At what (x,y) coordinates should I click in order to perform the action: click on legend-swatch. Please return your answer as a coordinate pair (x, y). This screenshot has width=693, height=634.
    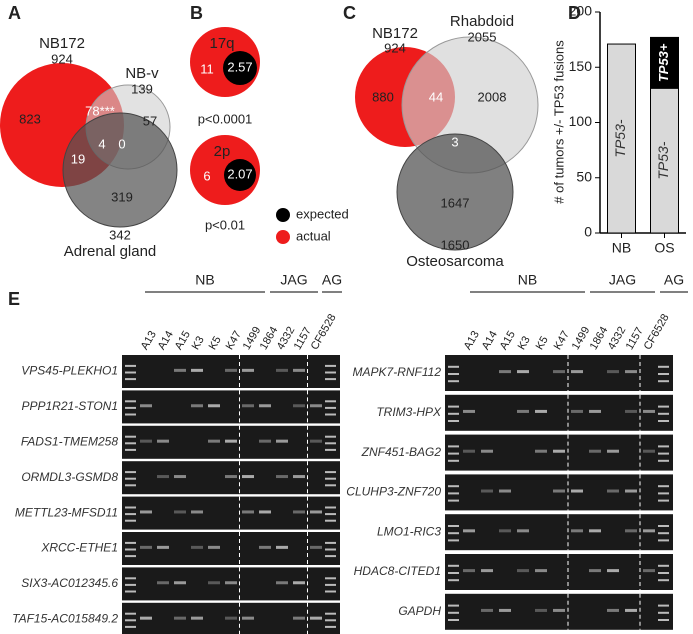
    Looking at the image, I should click on (283, 215).